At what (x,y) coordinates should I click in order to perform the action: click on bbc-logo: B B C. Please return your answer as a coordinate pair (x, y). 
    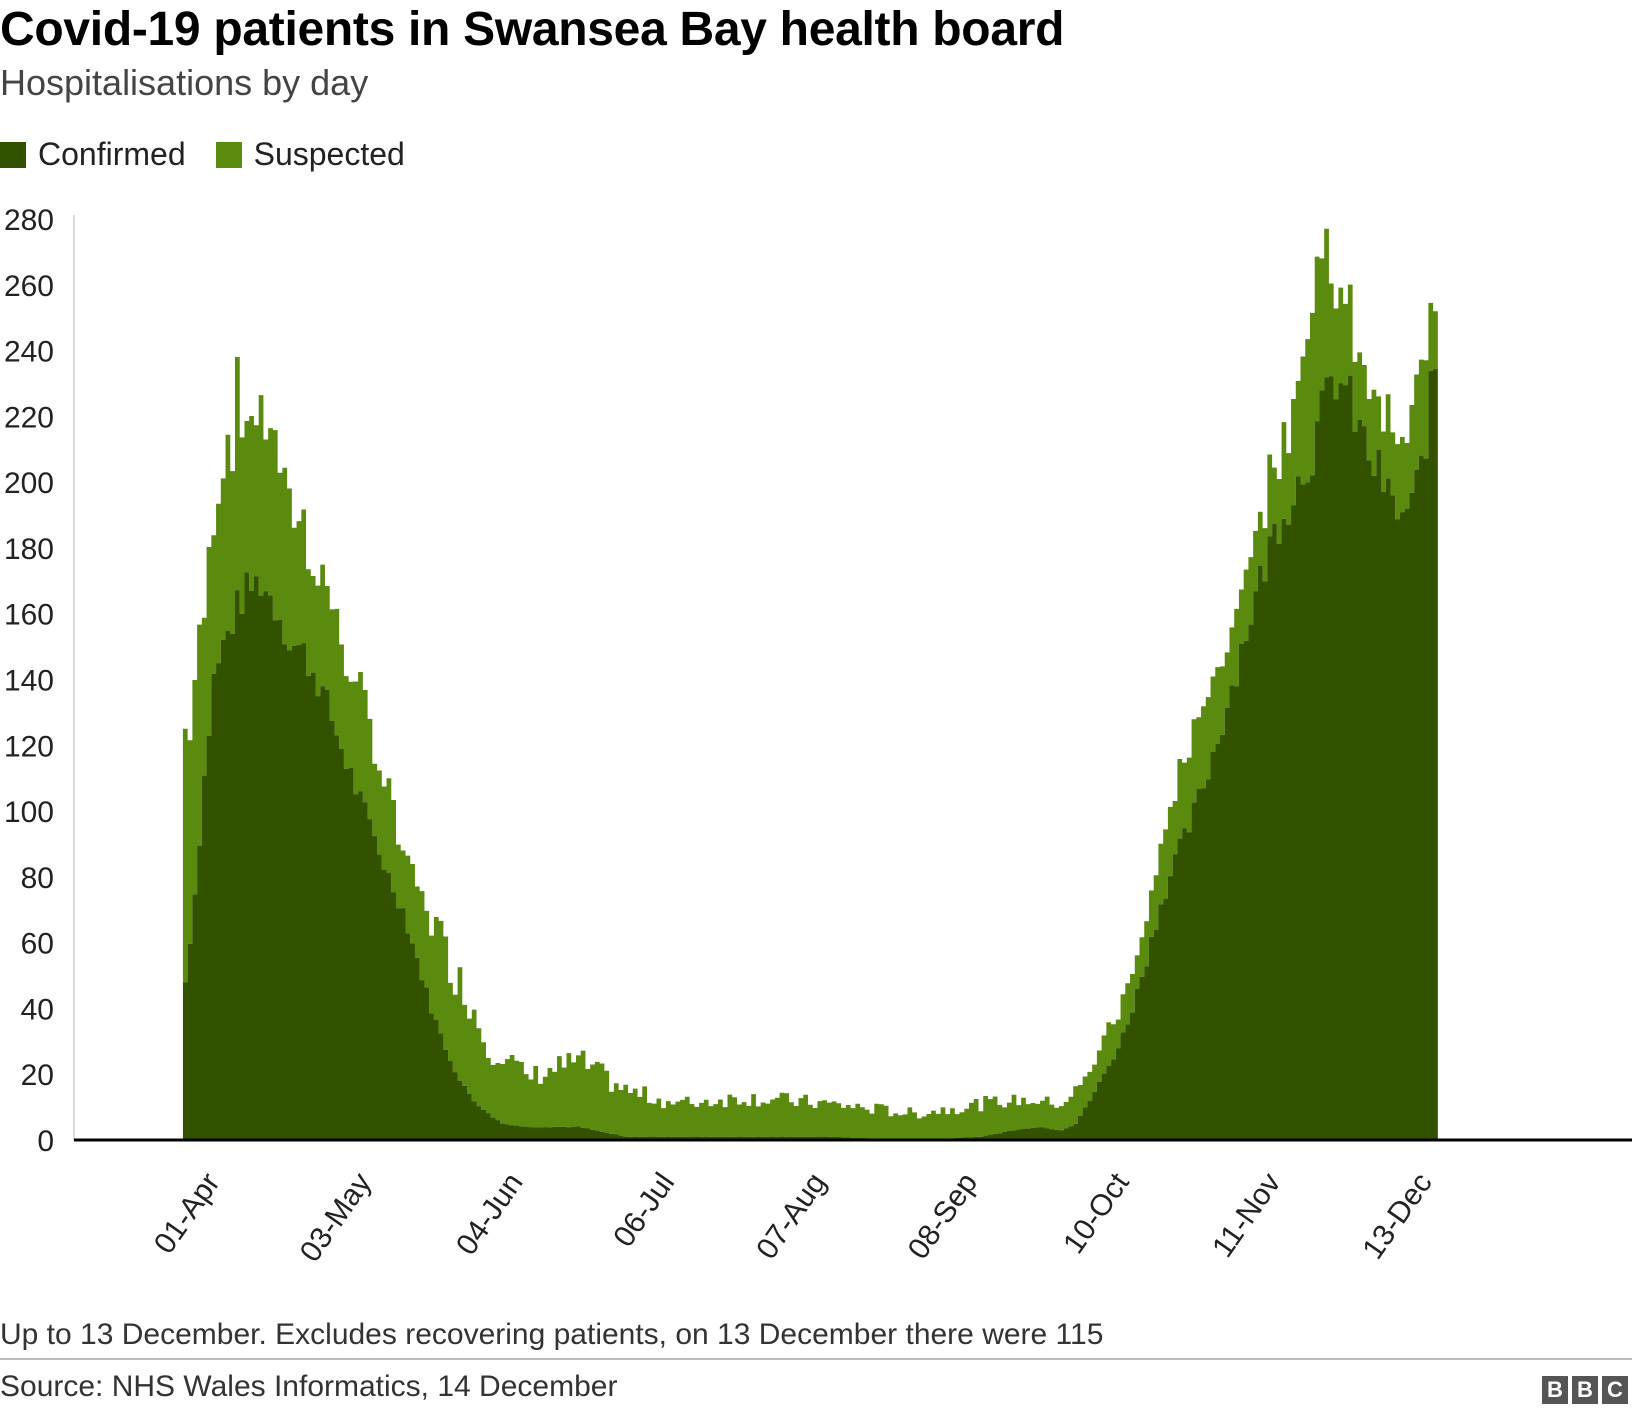
    Looking at the image, I should click on (1583, 1390).